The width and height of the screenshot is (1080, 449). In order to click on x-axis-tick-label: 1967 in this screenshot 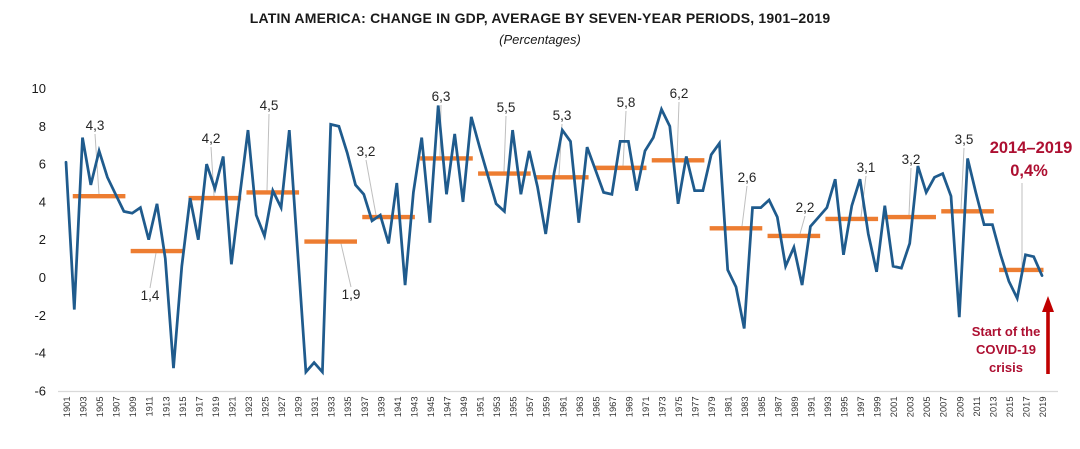, I will do `click(613, 407)`.